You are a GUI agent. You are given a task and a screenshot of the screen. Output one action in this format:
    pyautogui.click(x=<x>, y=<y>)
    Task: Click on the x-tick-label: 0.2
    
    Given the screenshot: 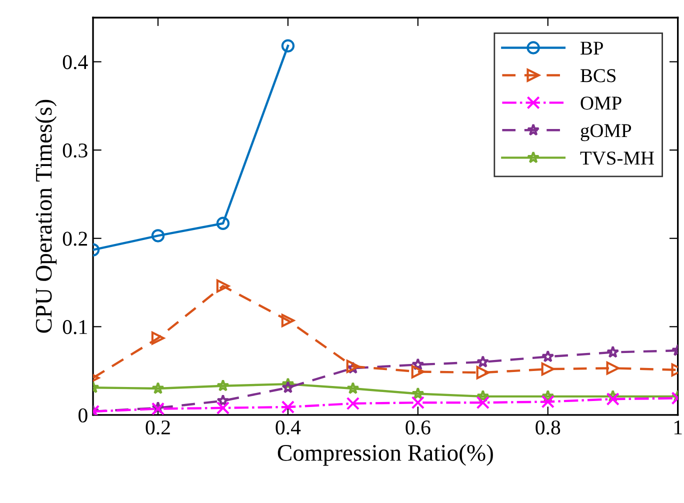 What is the action you would take?
    pyautogui.click(x=158, y=427)
    